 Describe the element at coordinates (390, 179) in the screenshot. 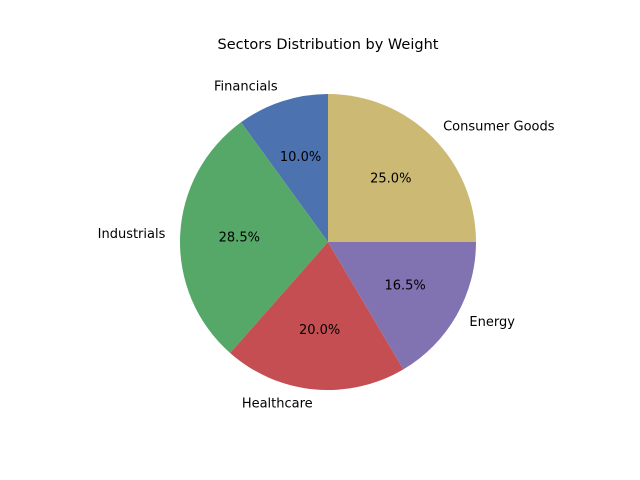

I see `slice-value-consumer-goods: 25.0%` at that location.